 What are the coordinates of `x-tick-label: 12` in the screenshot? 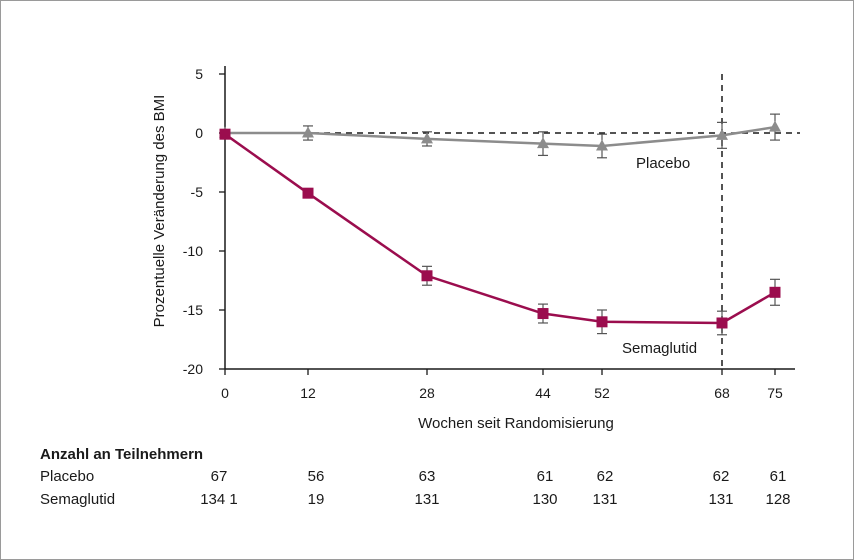 It's located at (308, 393).